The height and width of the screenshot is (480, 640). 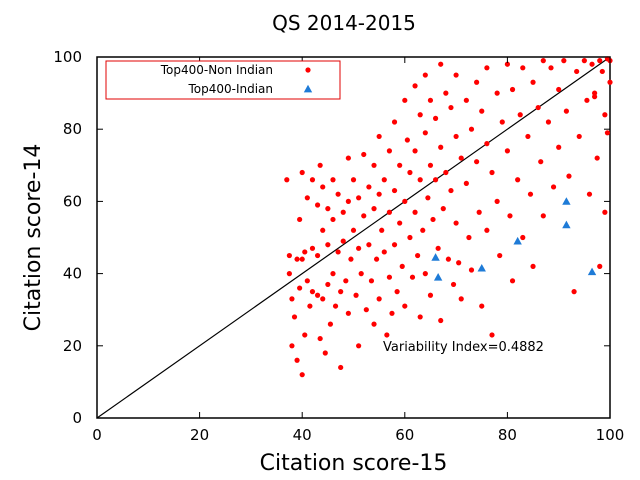 I want to click on x-tick-label: 20, so click(x=199, y=435).